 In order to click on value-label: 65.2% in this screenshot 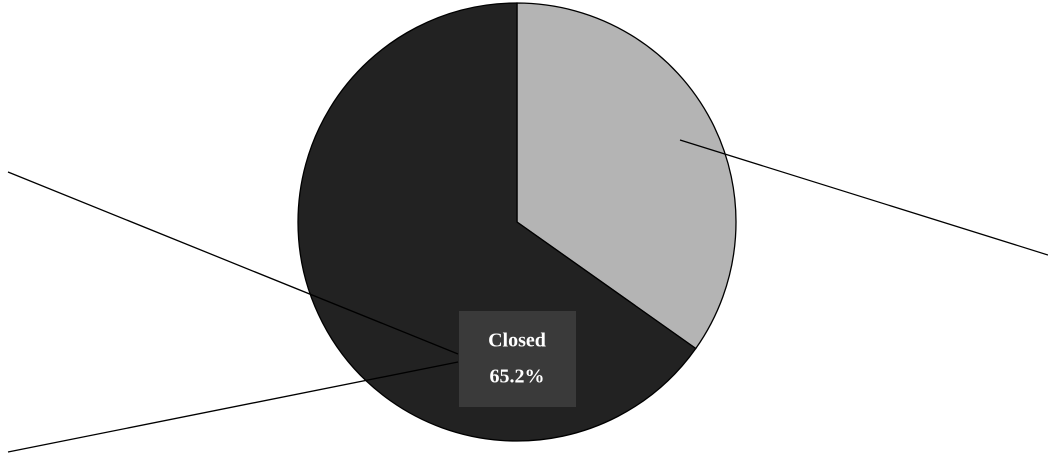, I will do `click(517, 377)`.